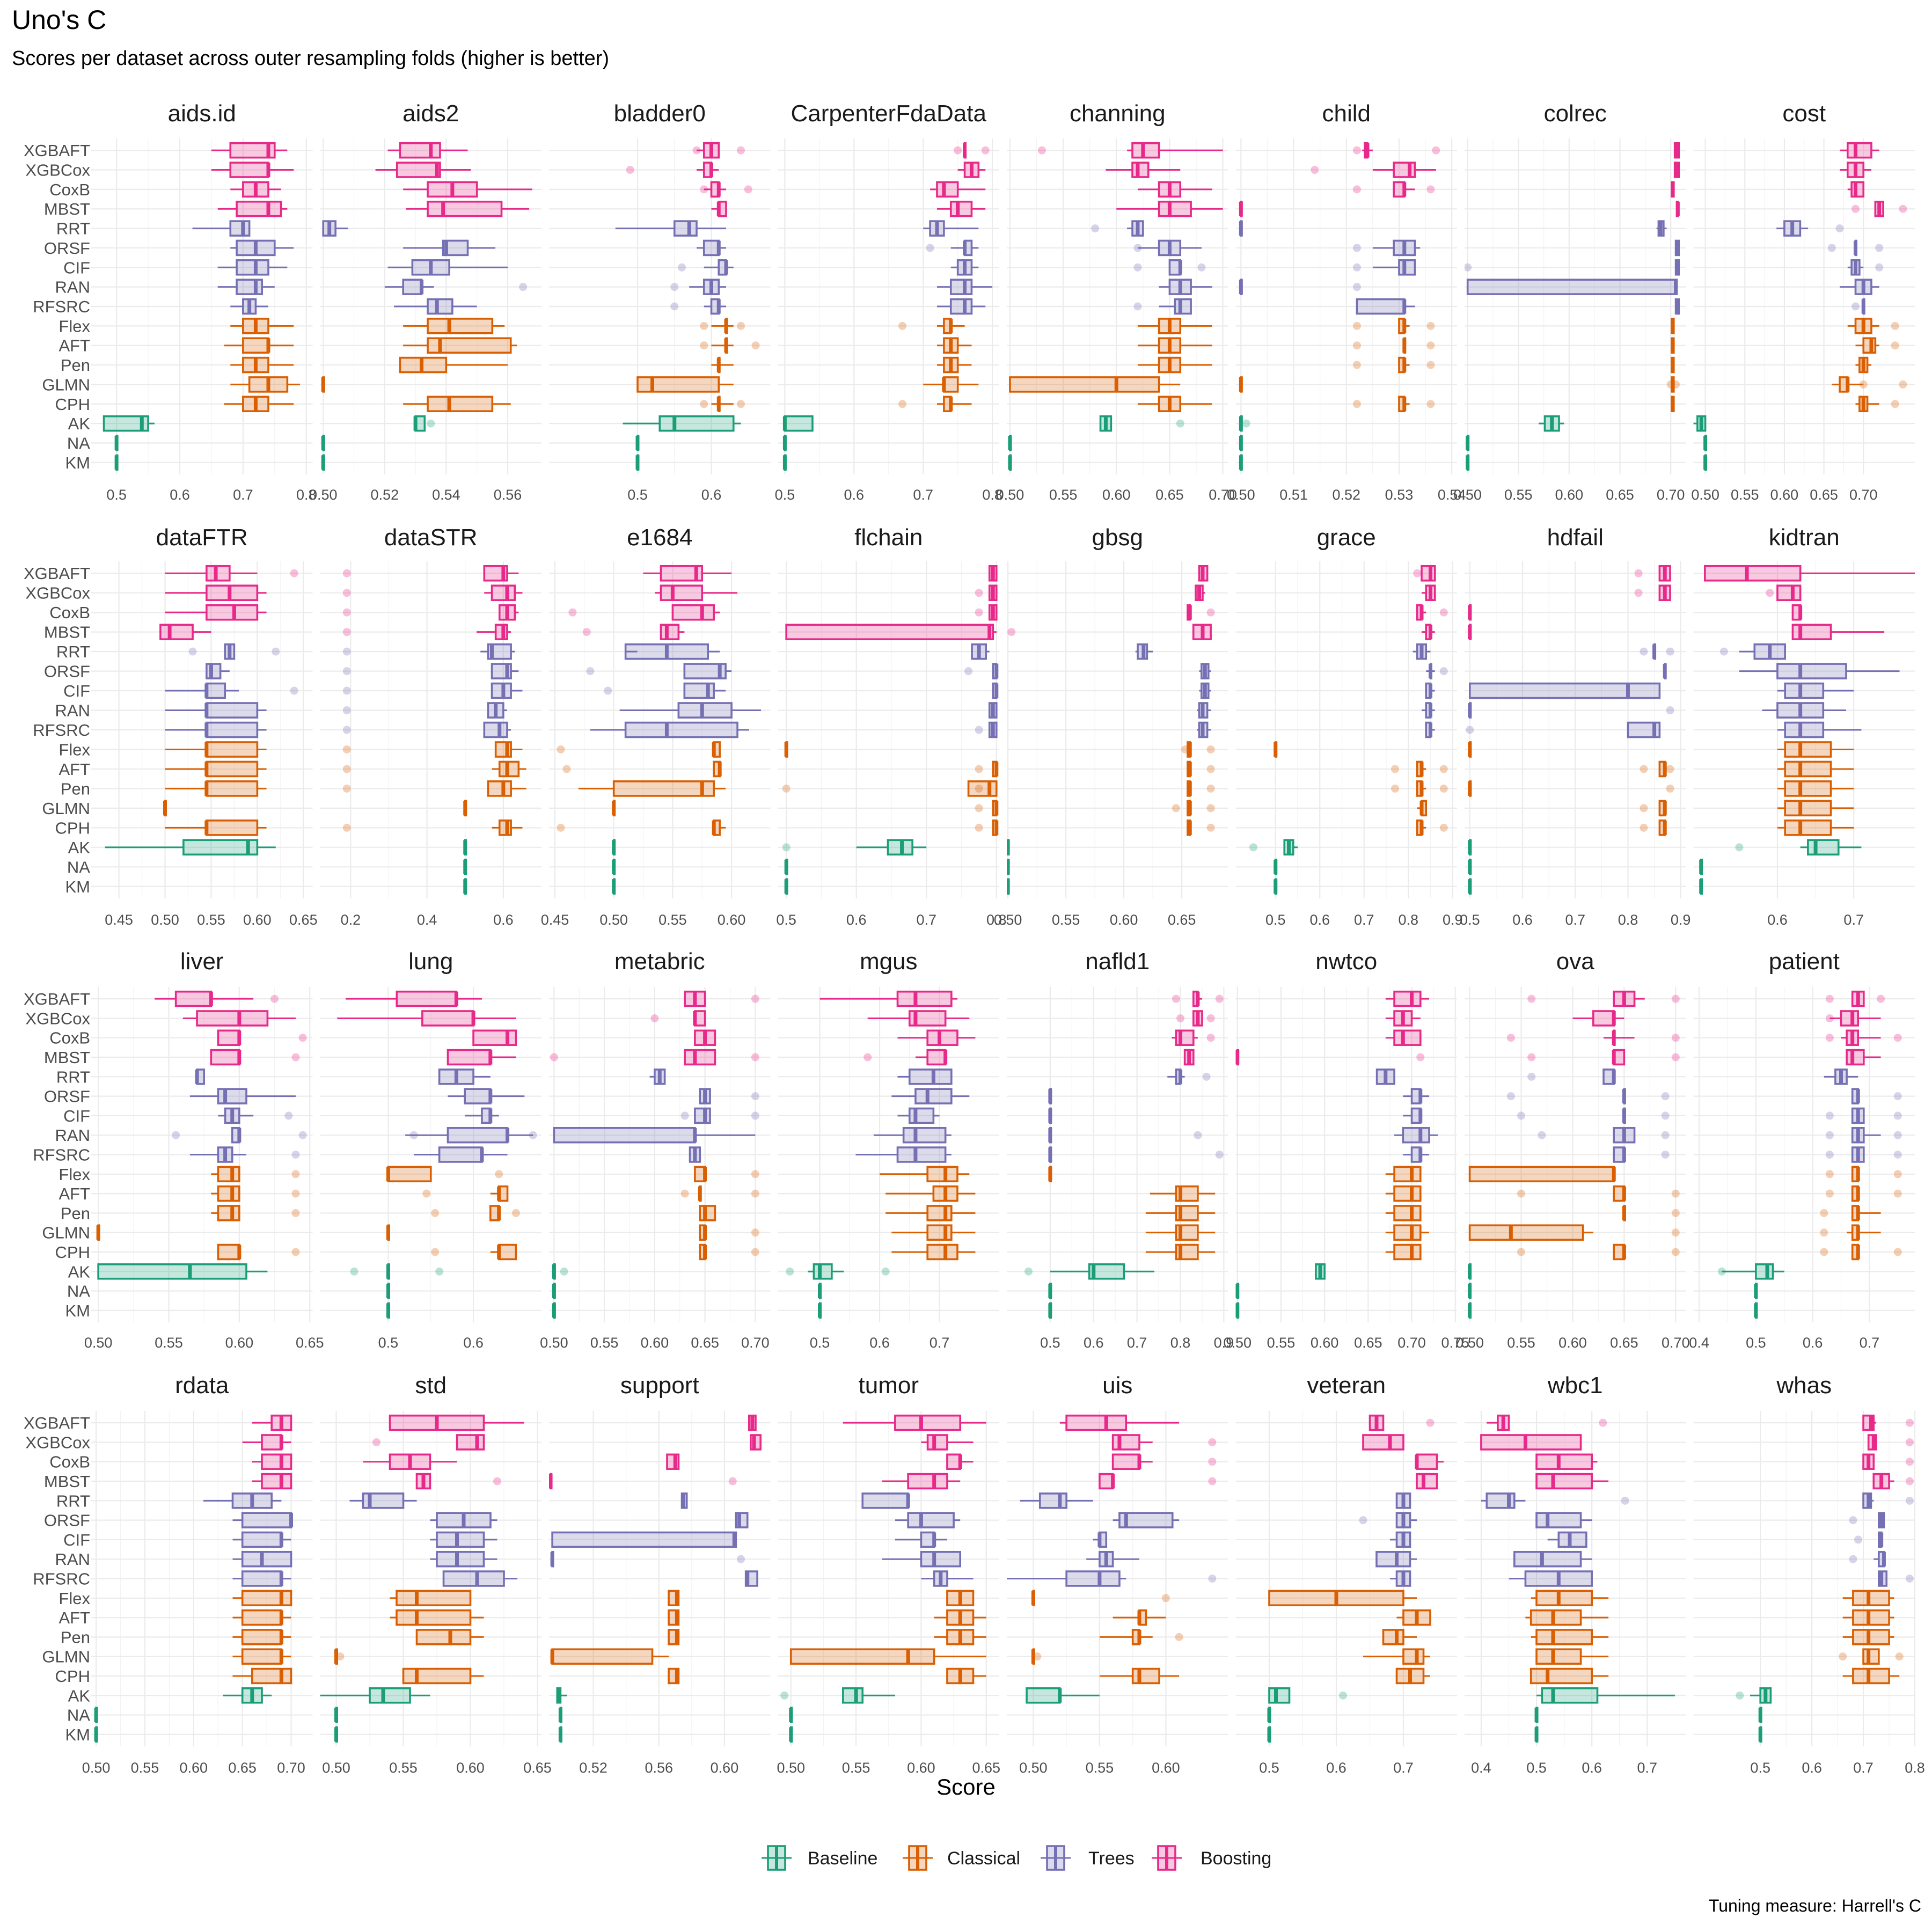 The image size is (1932, 1932). What do you see at coordinates (508, 495) in the screenshot?
I see `x-tick-label: 0.56` at bounding box center [508, 495].